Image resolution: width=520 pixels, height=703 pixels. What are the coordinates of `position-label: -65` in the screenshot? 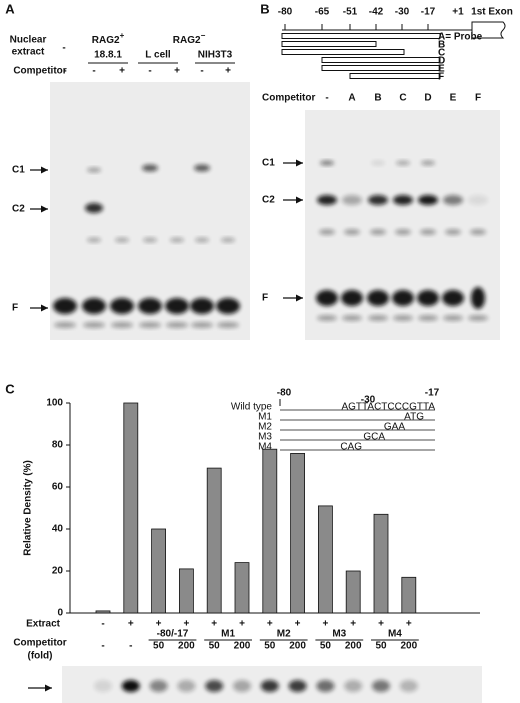 It's located at (322, 12).